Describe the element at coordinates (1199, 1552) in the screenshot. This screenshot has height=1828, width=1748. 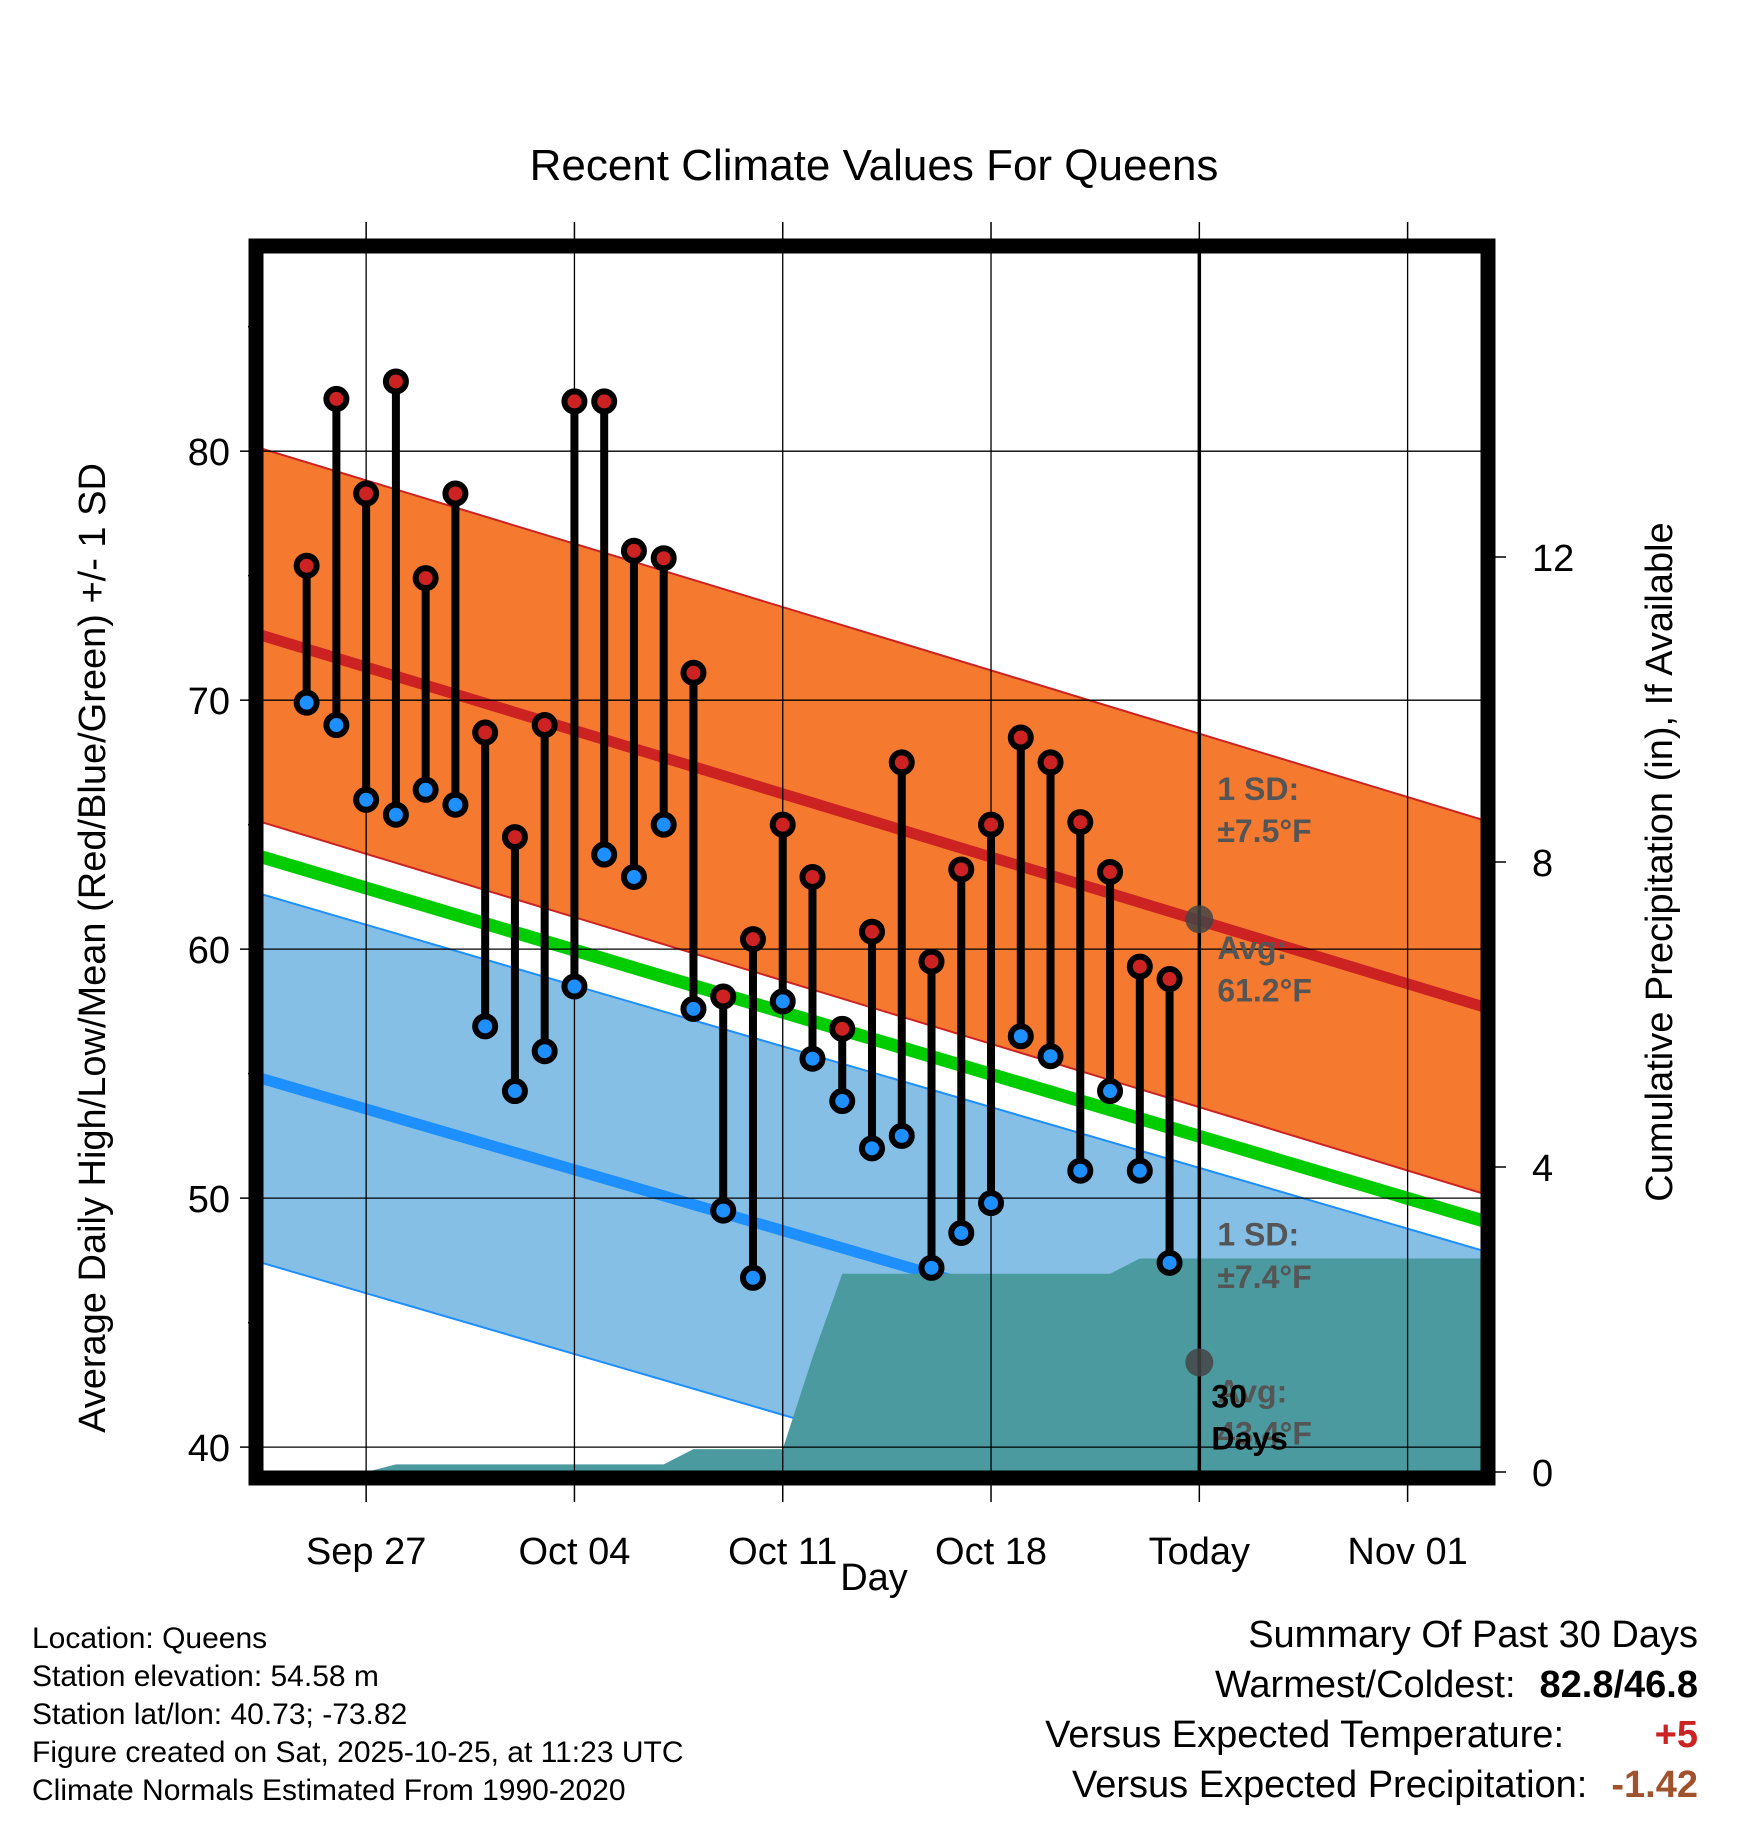
I see `x-tick-label: Today` at that location.